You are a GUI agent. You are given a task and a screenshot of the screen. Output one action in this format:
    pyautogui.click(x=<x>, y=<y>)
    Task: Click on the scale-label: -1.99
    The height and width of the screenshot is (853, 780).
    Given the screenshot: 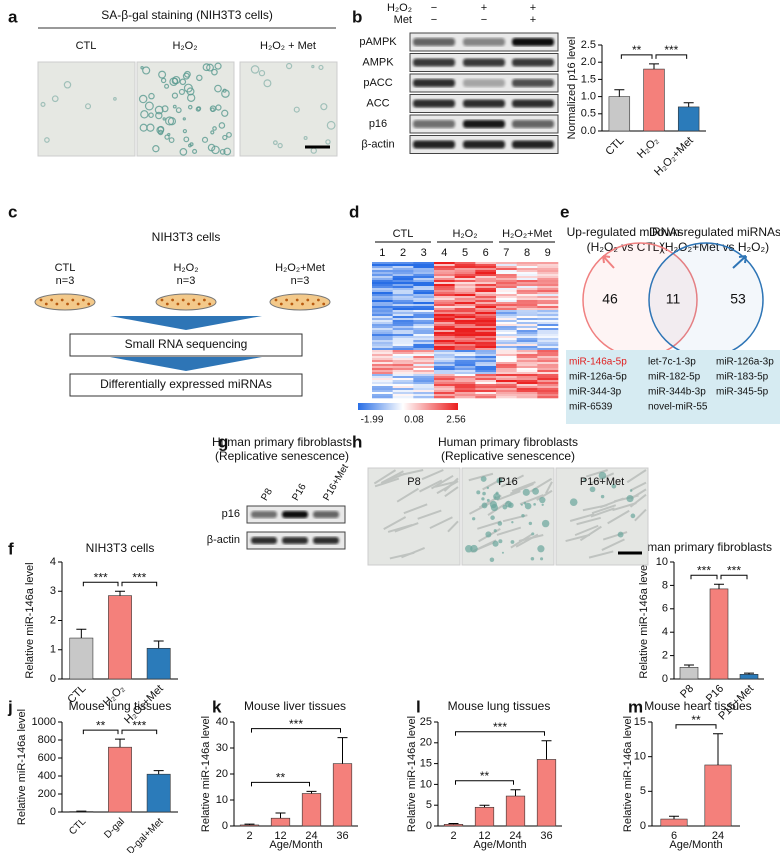 What is the action you would take?
    pyautogui.click(x=372, y=420)
    